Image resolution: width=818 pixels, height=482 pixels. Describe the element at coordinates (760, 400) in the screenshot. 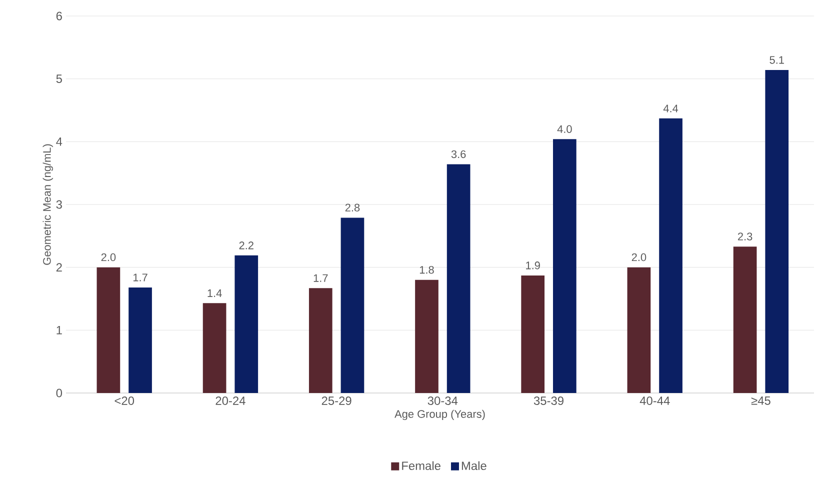

I see `x-tick-label: ≥45` at that location.